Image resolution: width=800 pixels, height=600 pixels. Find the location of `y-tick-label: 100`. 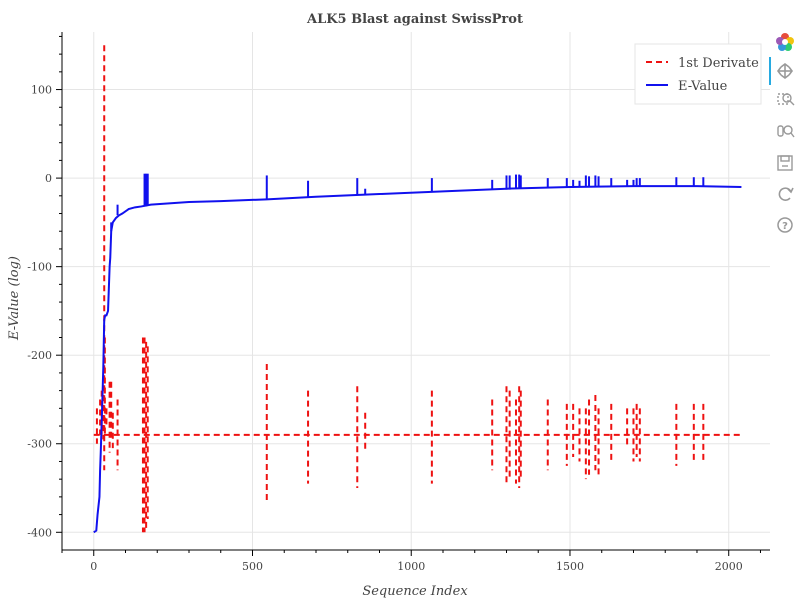

y-tick-label: 100 is located at coordinates (41, 90).